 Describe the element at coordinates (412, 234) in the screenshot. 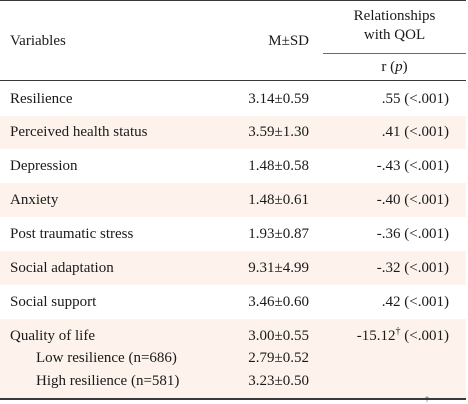

I see `row-rel: -.36 (<.001)` at that location.